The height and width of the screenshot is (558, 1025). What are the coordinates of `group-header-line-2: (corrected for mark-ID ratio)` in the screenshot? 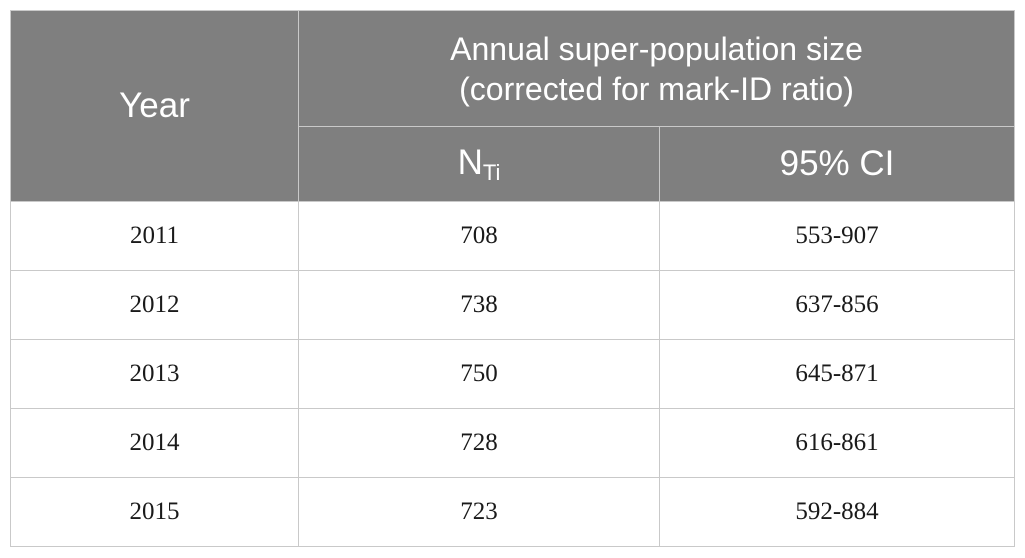 It's located at (656, 88).